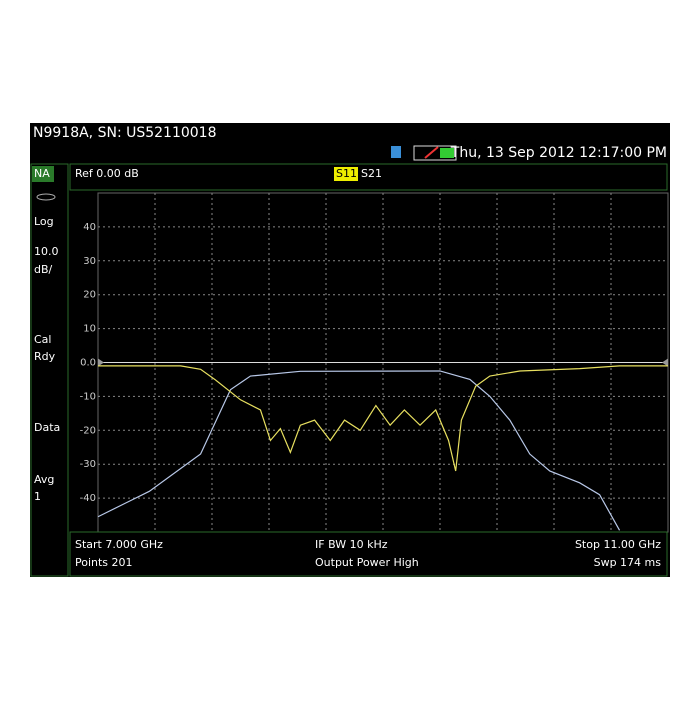  Describe the element at coordinates (101, 362) in the screenshot. I see `ref-marker-left` at that location.